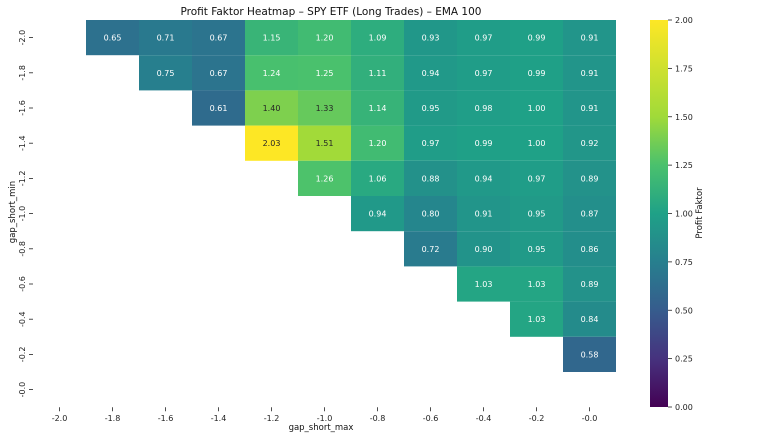 This screenshot has height=439, width=768. I want to click on x-axis-label: gap_short_max, so click(321, 428).